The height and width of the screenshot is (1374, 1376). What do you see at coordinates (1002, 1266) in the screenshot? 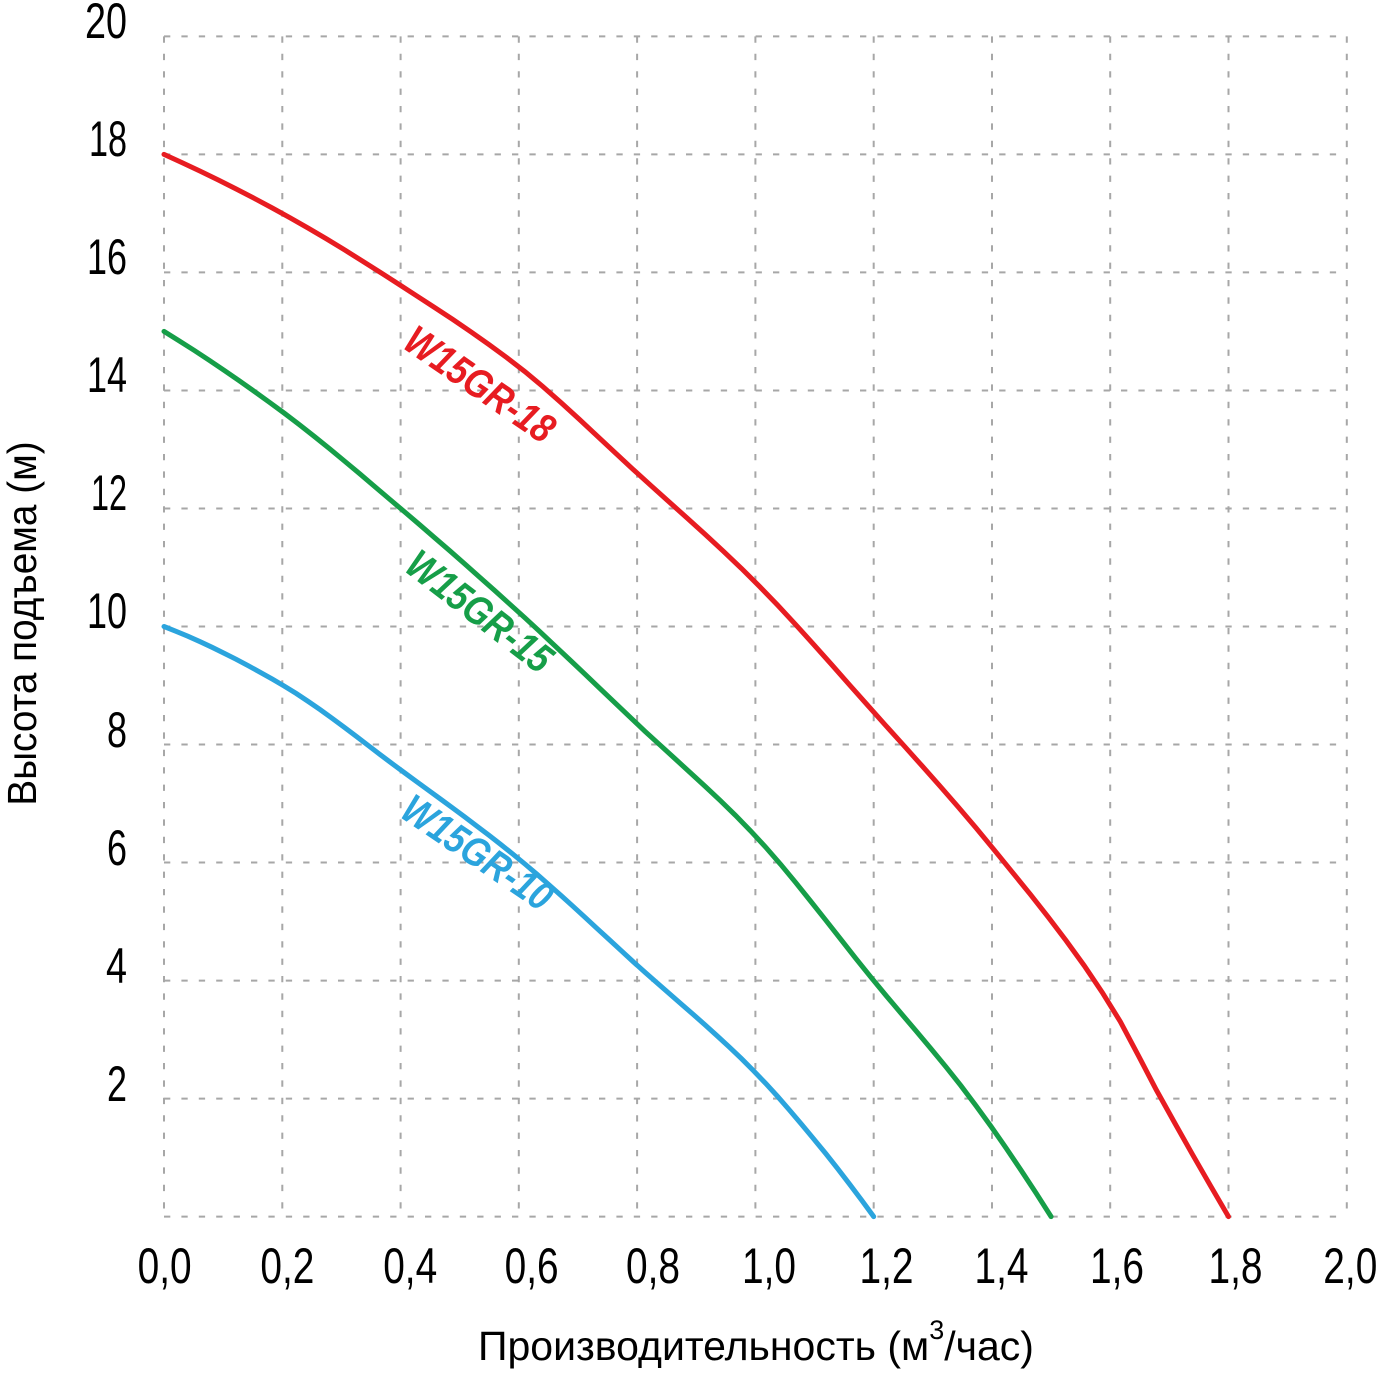
I see `svg-text: 1,4` at bounding box center [1002, 1266].